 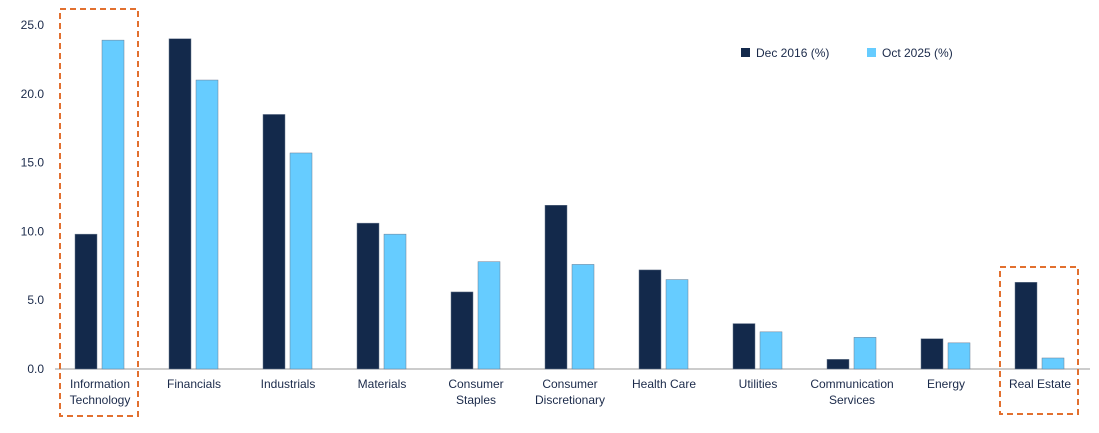 I want to click on y-tick-label: 0.0, so click(x=35, y=369).